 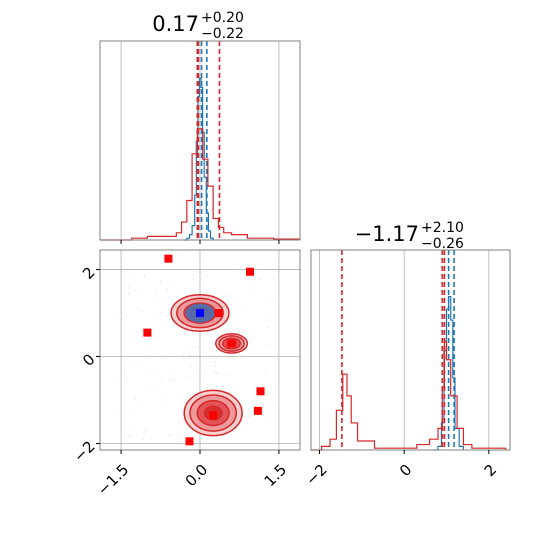 I want to click on title-hist-x-value: 0.17, so click(x=175, y=24).